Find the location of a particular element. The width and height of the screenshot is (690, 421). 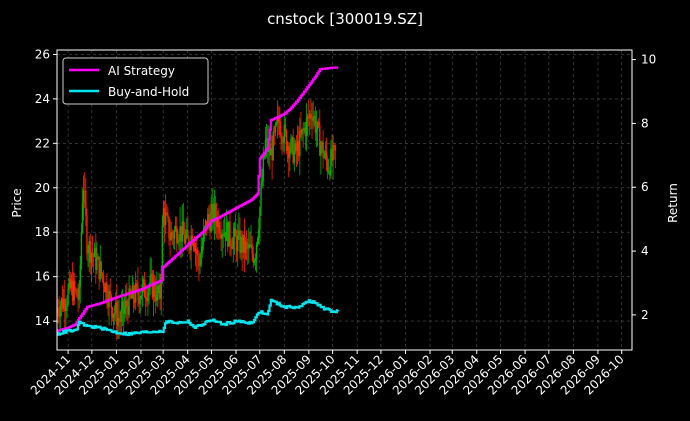

y2-tick-label: 6 is located at coordinates (645, 187).